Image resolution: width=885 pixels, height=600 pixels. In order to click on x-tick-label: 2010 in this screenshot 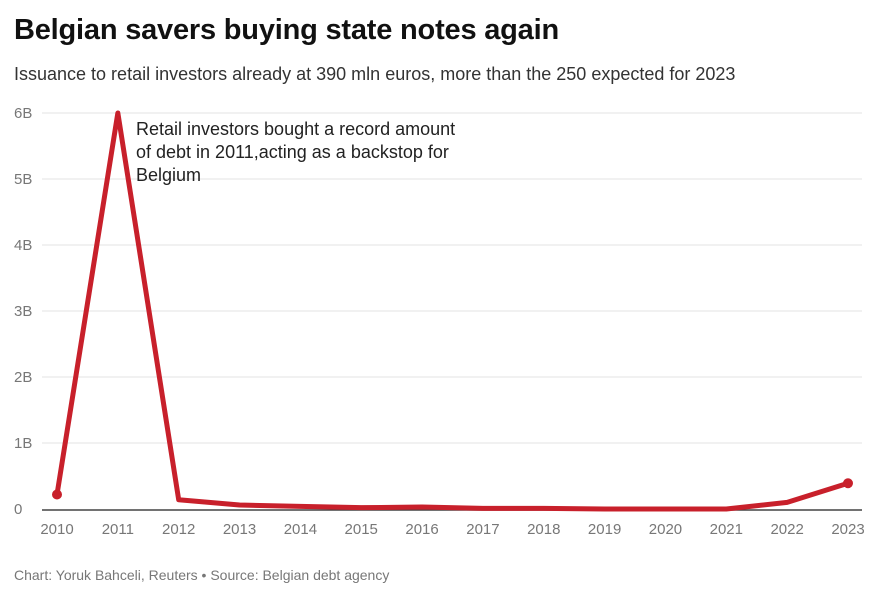, I will do `click(56, 529)`.